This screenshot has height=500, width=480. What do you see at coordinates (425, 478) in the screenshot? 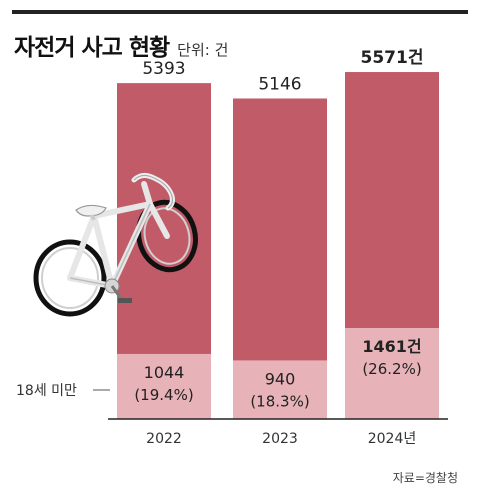
I see `source-note: 자료=경찰청` at bounding box center [425, 478].